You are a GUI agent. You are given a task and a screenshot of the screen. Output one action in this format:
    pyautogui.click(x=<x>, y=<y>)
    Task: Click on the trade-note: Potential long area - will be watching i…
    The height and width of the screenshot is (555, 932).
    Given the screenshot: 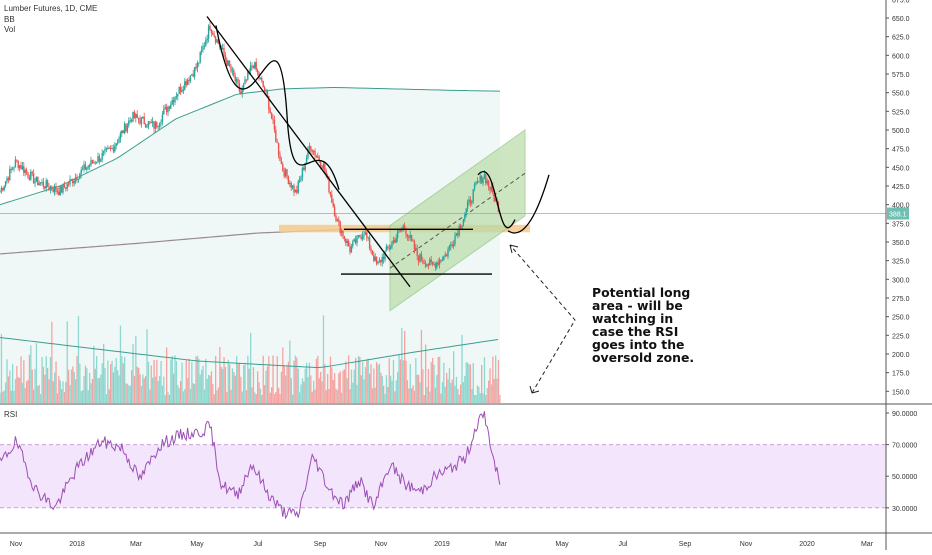 What is the action you would take?
    pyautogui.click(x=647, y=325)
    